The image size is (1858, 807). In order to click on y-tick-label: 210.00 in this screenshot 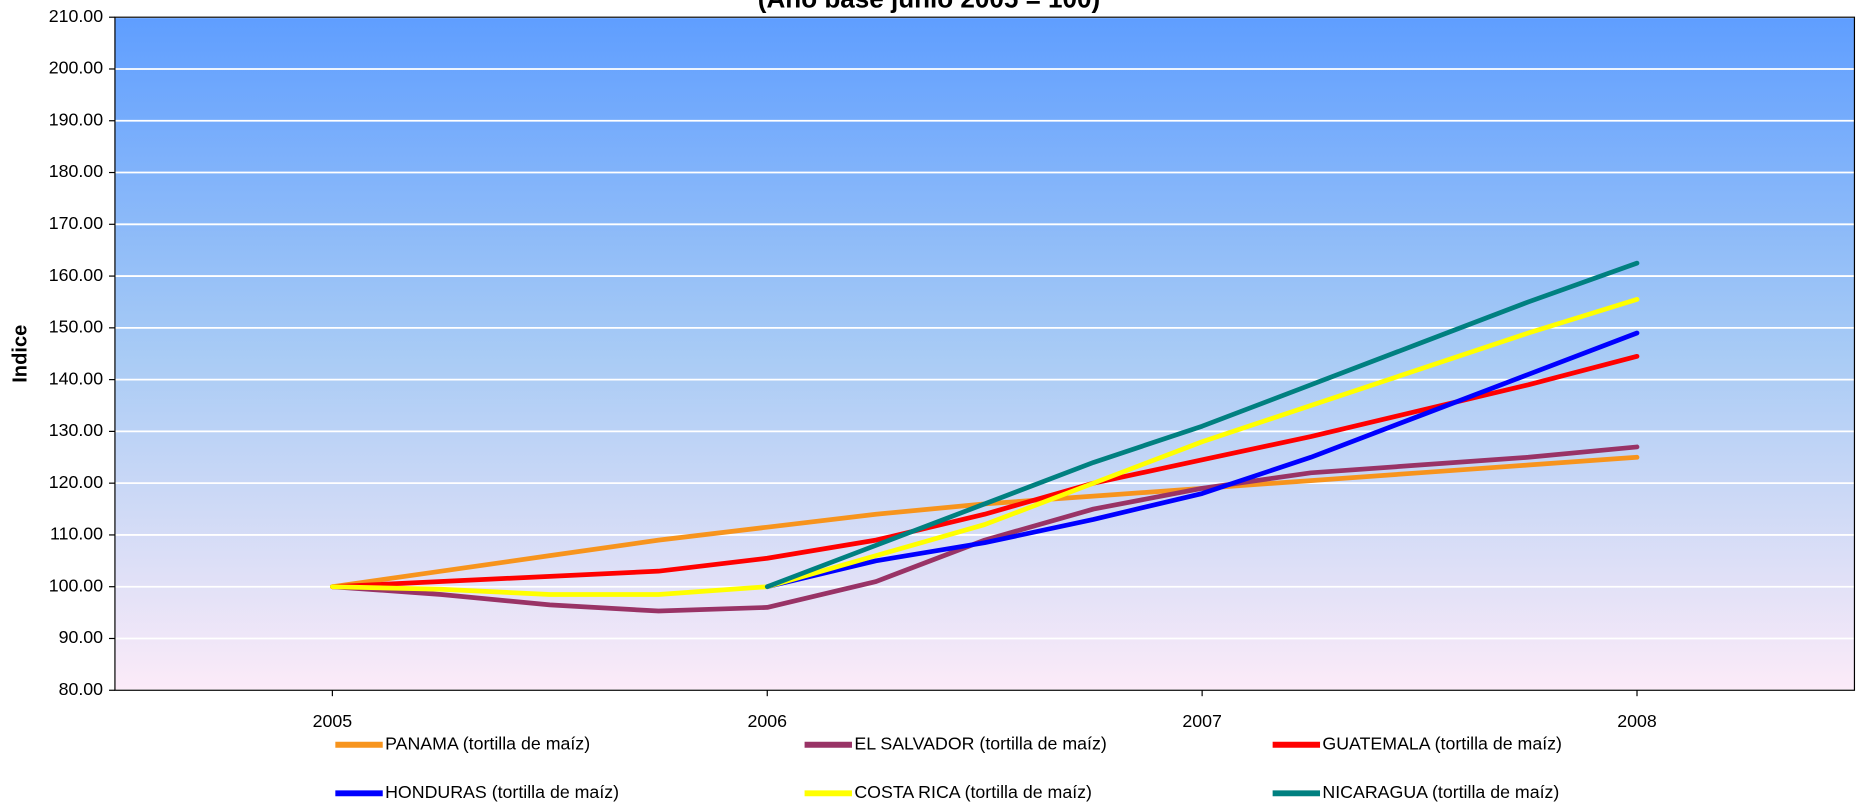, I will do `click(76, 16)`.